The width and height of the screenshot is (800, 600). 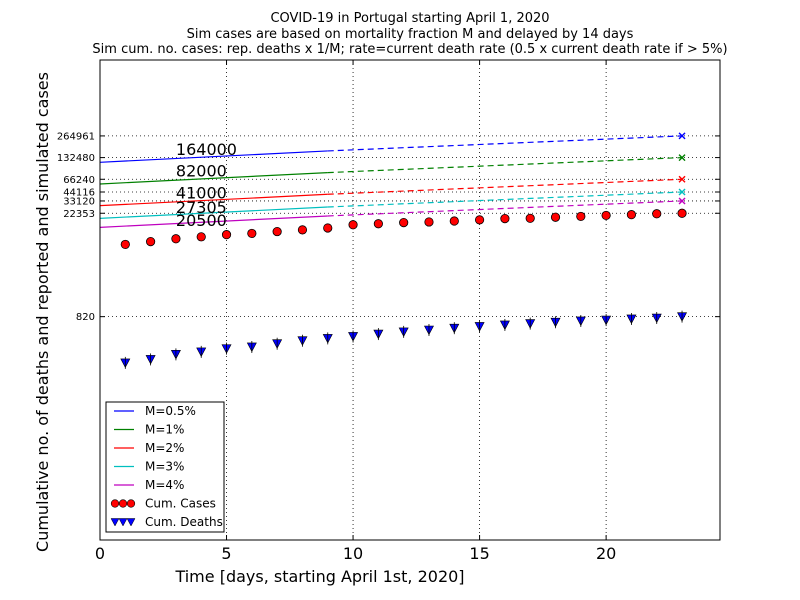 What do you see at coordinates (164, 448) in the screenshot?
I see `legend-label: M=2%` at bounding box center [164, 448].